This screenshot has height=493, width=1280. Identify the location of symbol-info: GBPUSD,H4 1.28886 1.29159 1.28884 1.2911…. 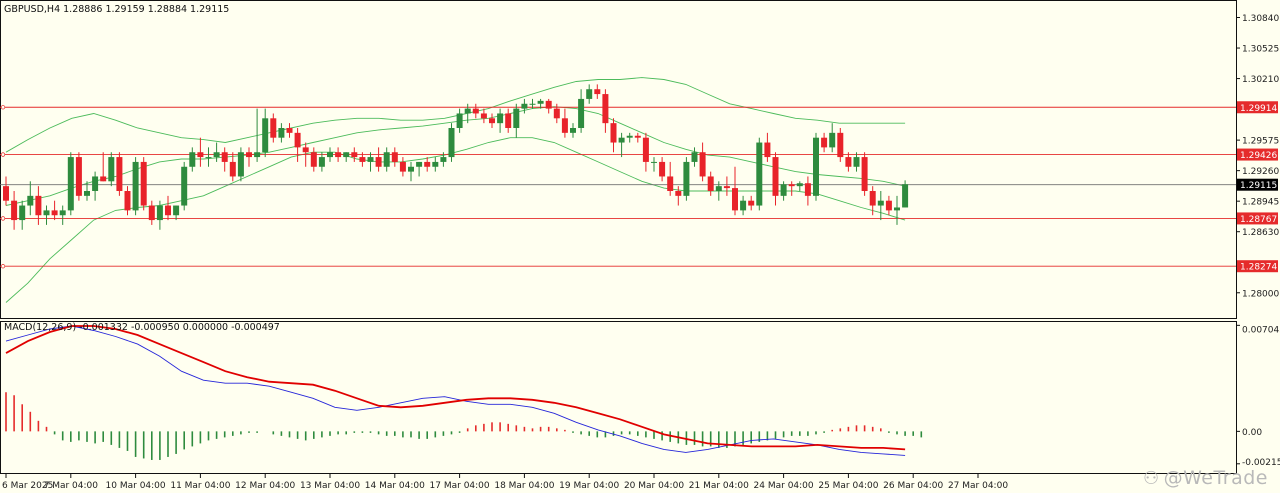
(116, 9).